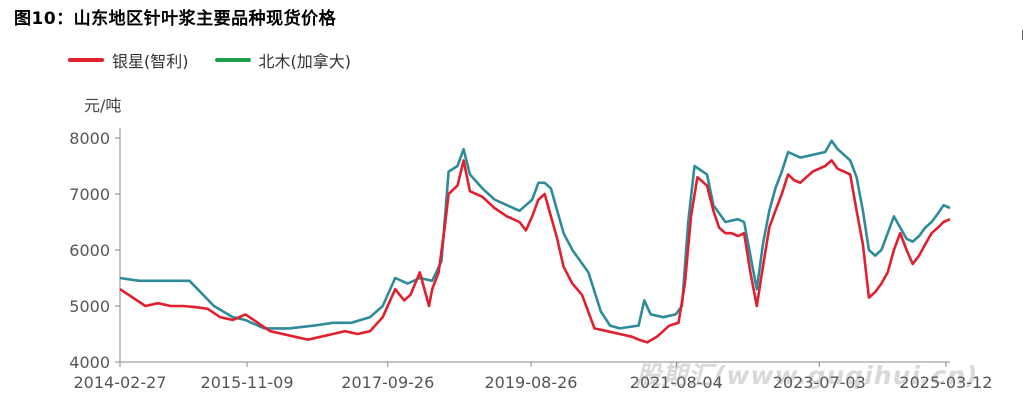 This screenshot has width=1036, height=402. What do you see at coordinates (89, 362) in the screenshot?
I see `y-tick-label: 4000` at bounding box center [89, 362].